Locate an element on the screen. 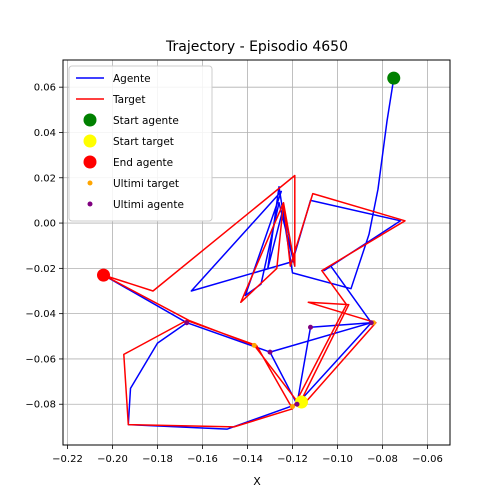 The width and height of the screenshot is (500, 500). y-tick-label: −0.04 is located at coordinates (40, 314).